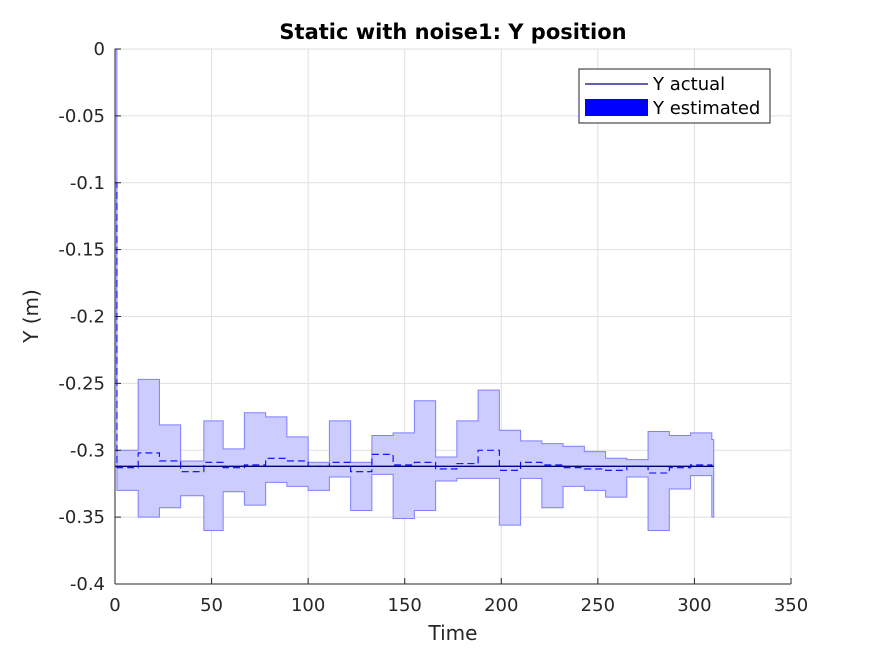 This screenshot has height=656, width=875. What do you see at coordinates (501, 605) in the screenshot?
I see `x-tick-label: 200` at bounding box center [501, 605].